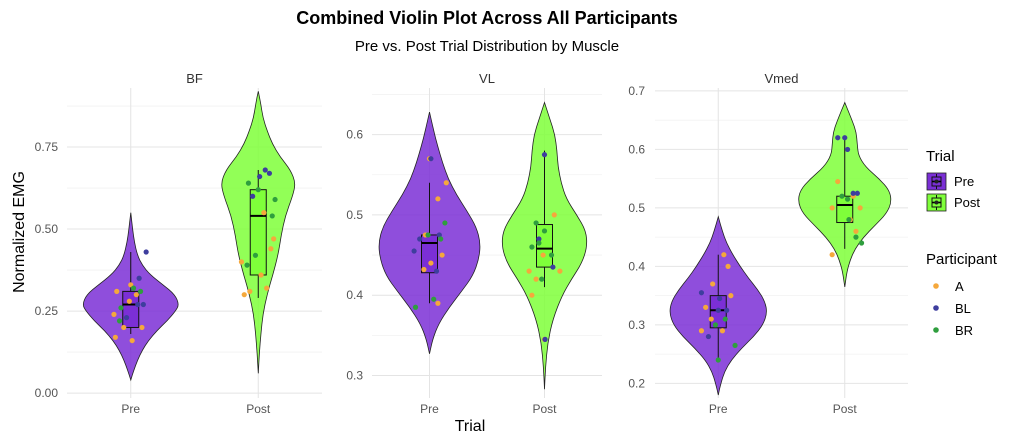 The height and width of the screenshot is (445, 1024). What do you see at coordinates (47, 393) in the screenshot?
I see `y-tick-label: 0.00` at bounding box center [47, 393].